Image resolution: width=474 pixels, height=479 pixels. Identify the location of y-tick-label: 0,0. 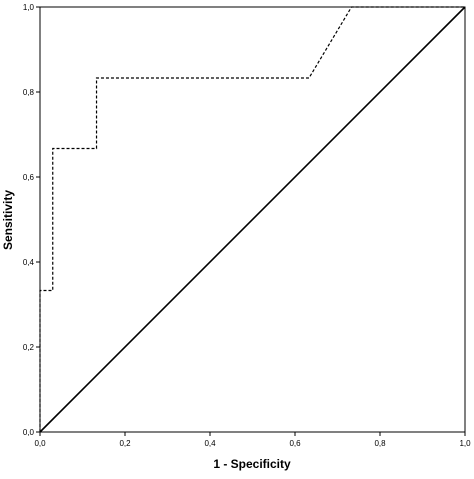
(29, 432).